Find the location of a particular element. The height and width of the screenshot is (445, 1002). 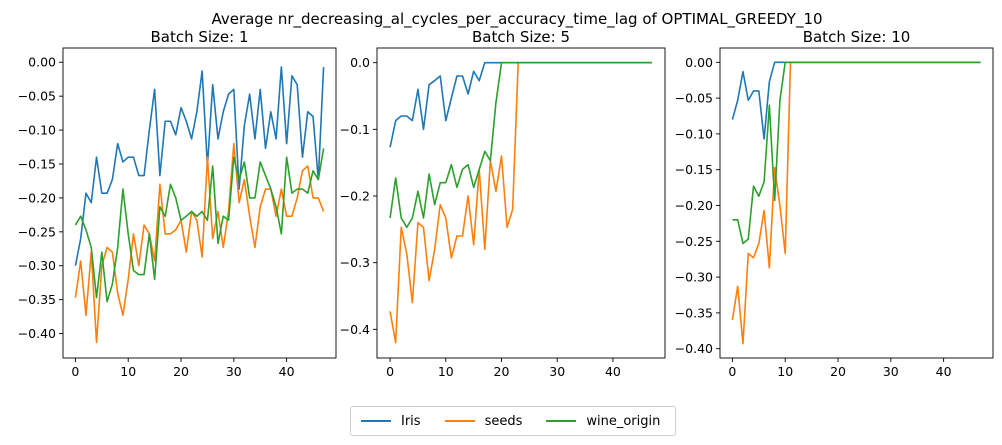

legend-item-iris: Iris is located at coordinates (391, 421).